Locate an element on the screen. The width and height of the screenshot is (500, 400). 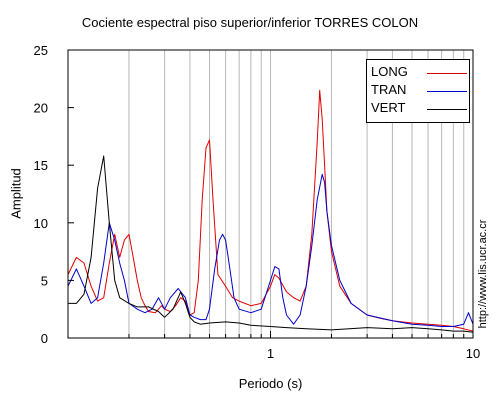
legend: LONG TRAN VERT is located at coordinates (418, 91).